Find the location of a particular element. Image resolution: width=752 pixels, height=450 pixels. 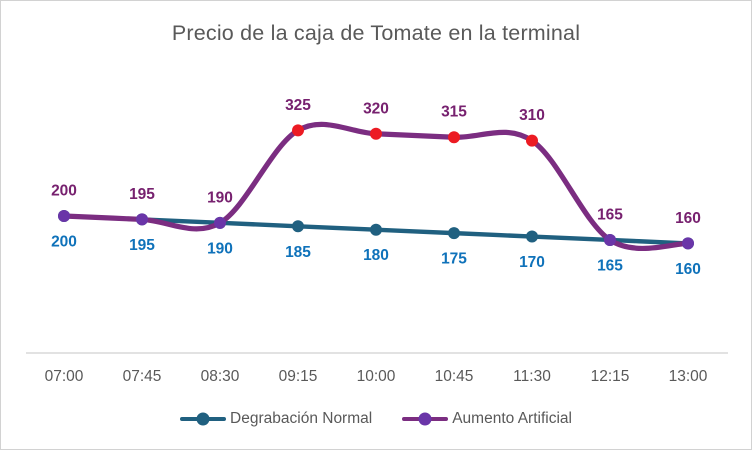

data-label: 315 is located at coordinates (454, 112).